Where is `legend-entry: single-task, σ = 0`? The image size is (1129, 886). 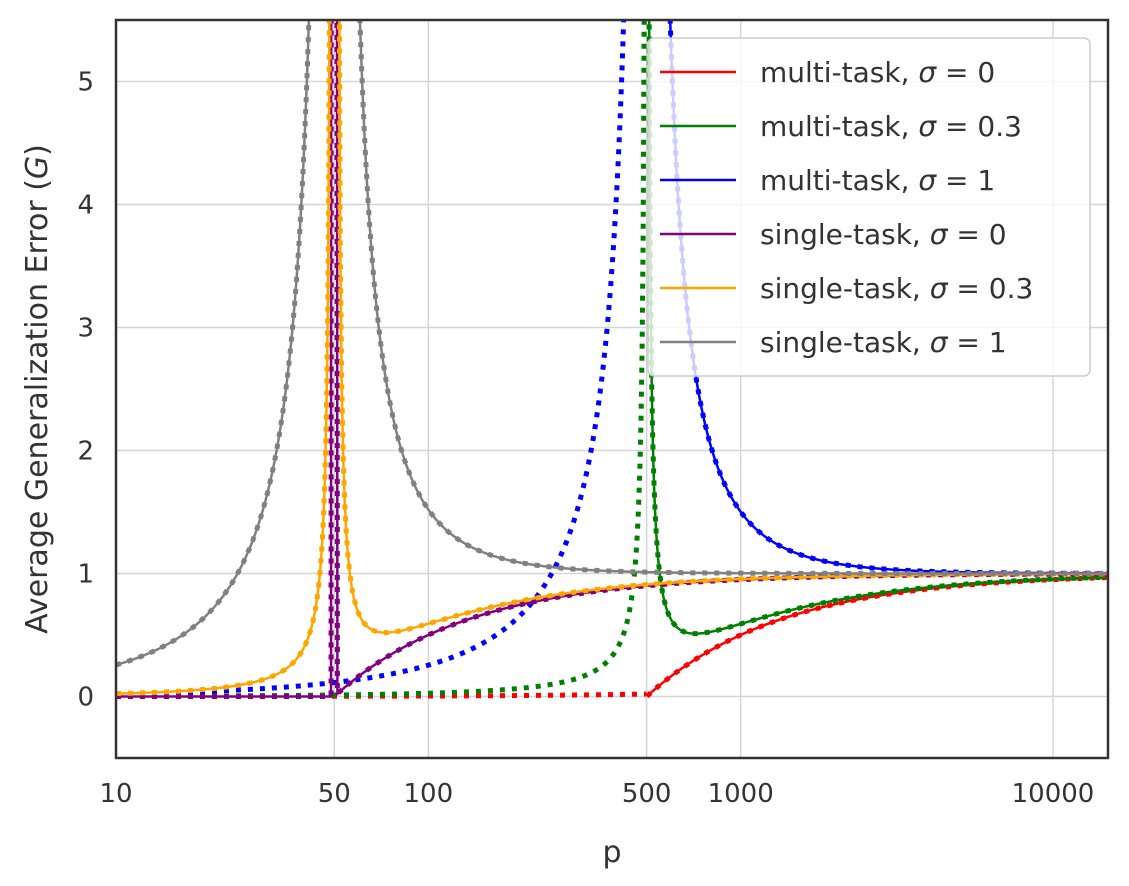
legend-entry: single-task, σ = 0 is located at coordinates (883, 234).